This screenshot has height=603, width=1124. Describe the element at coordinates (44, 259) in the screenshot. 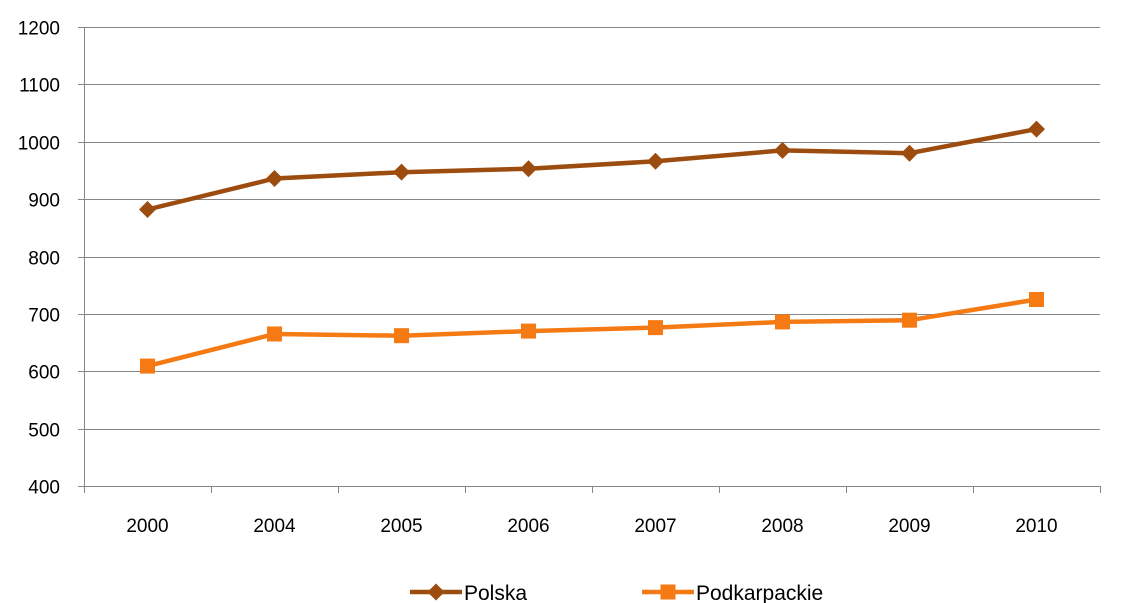

I see `y-tick-label: 800` at that location.